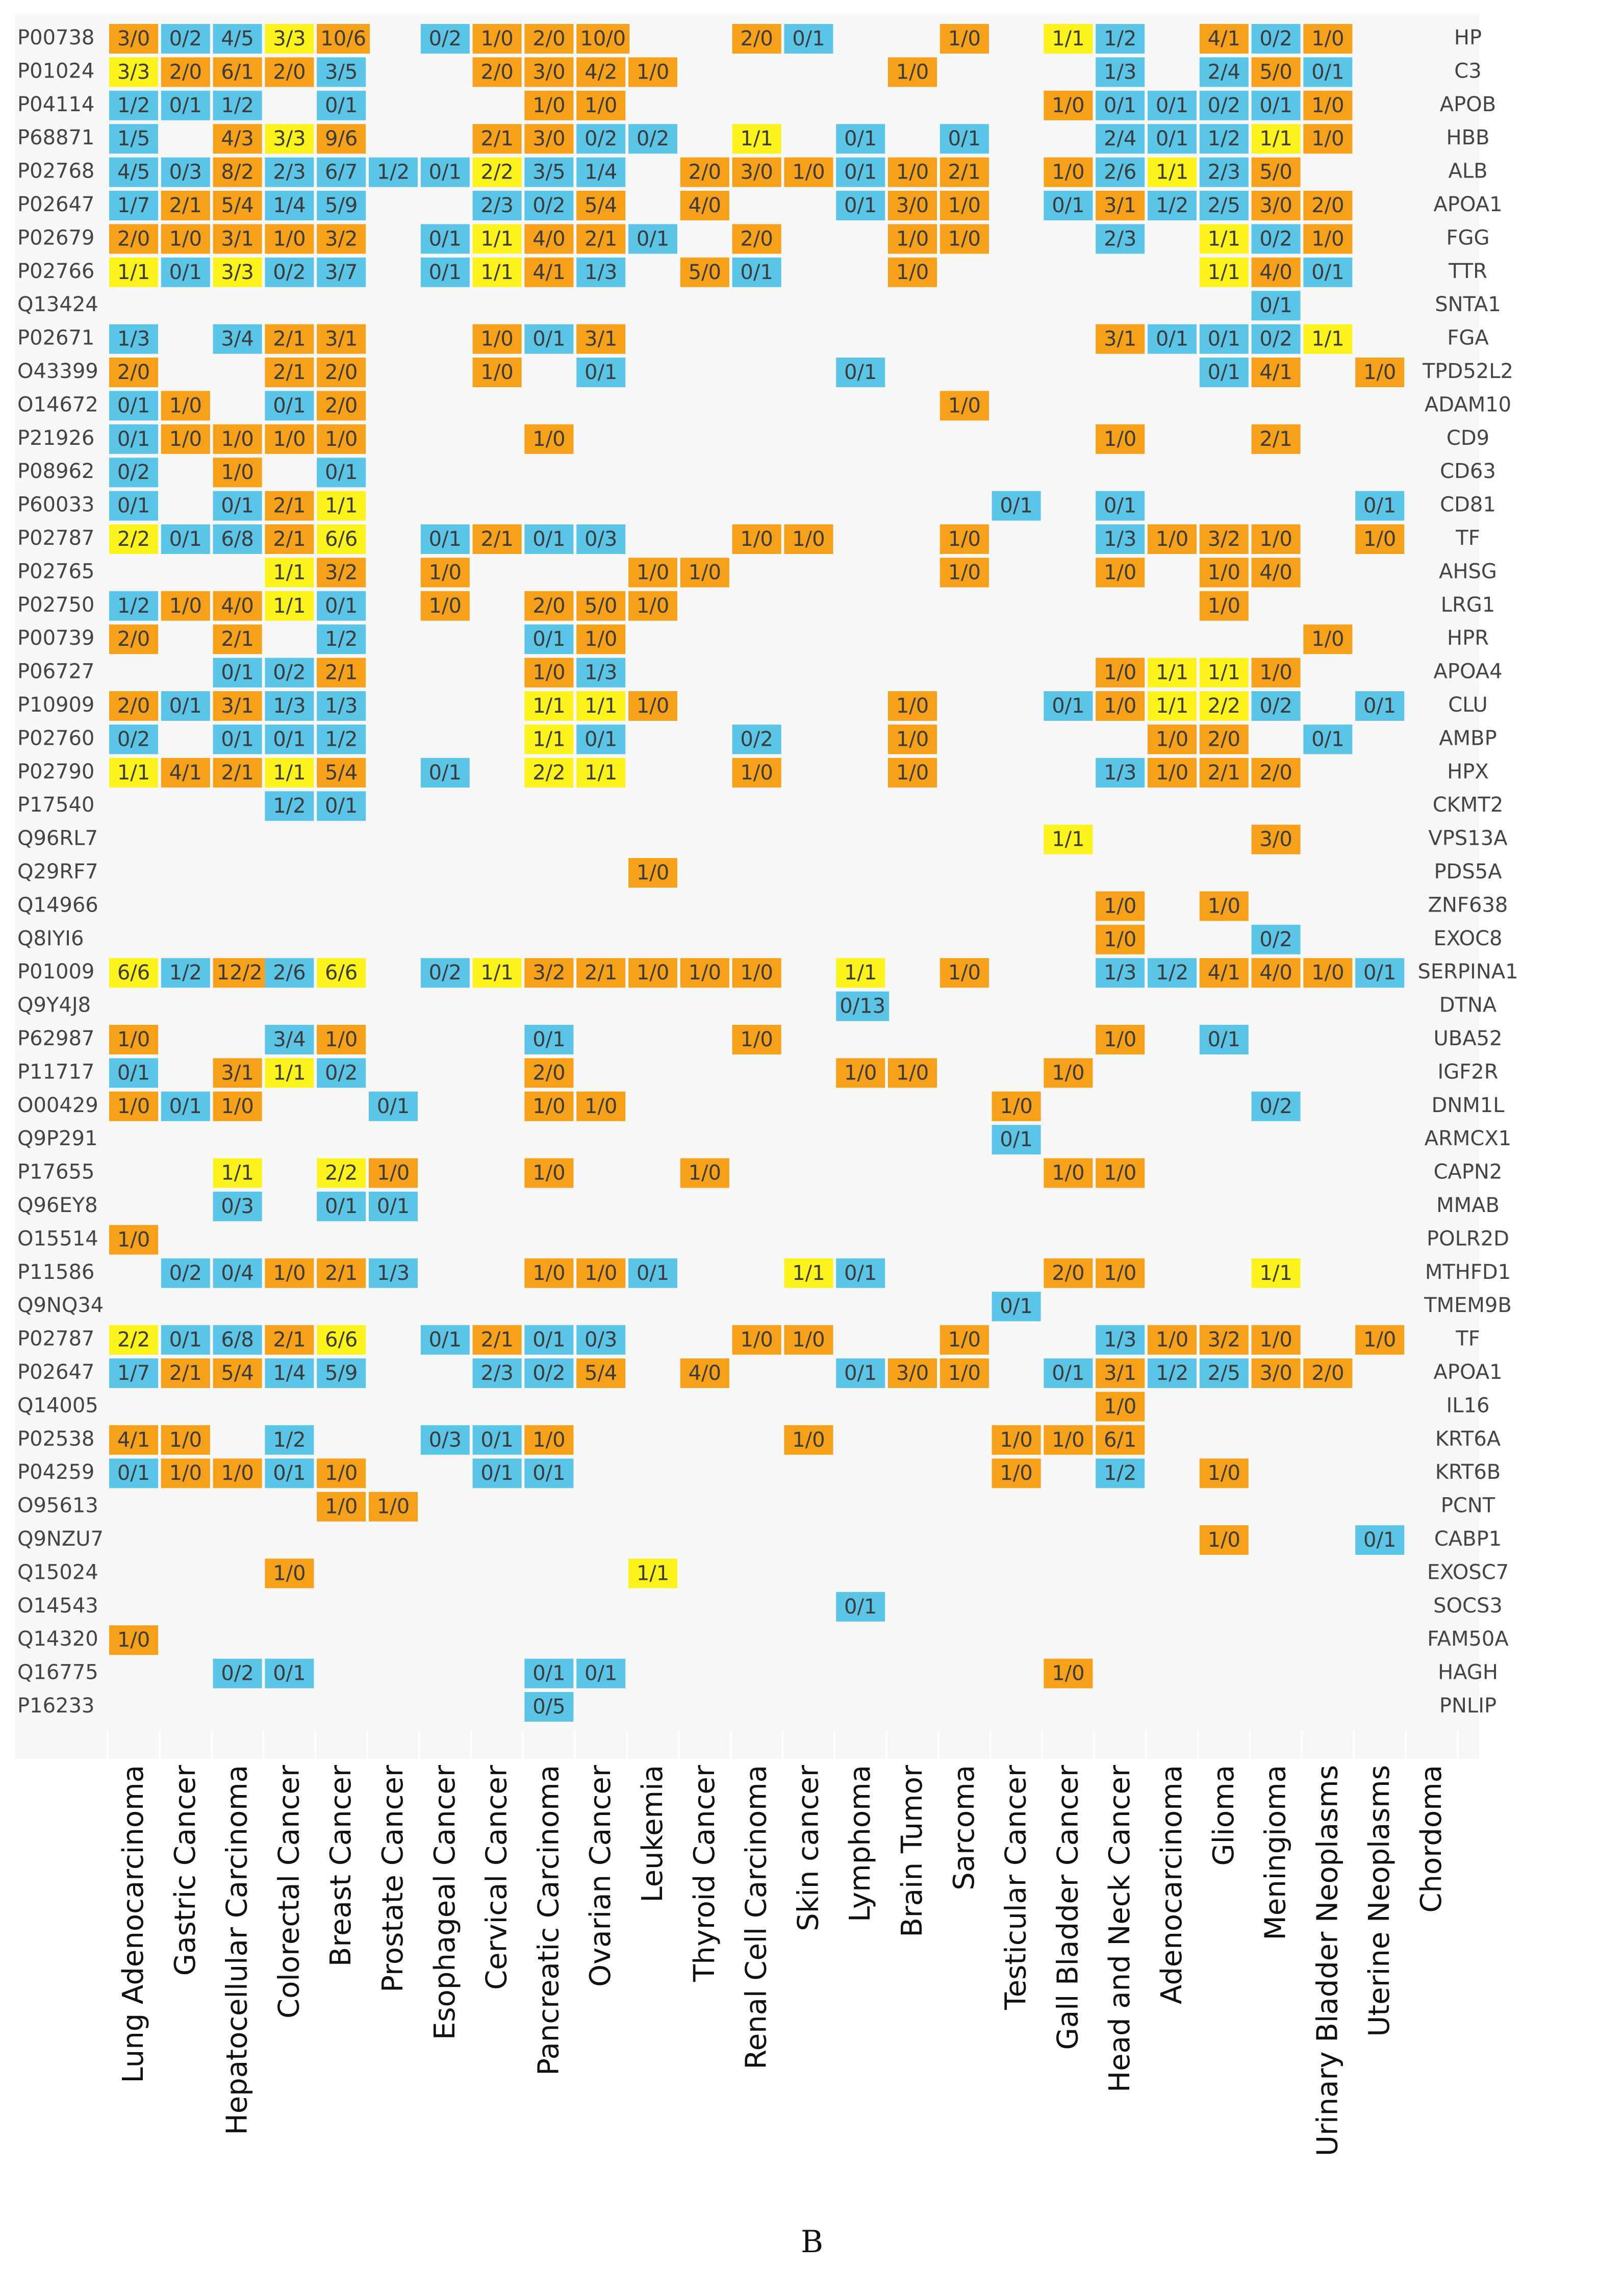  What do you see at coordinates (55, 605) in the screenshot?
I see `protein-id-label: P02750` at bounding box center [55, 605].